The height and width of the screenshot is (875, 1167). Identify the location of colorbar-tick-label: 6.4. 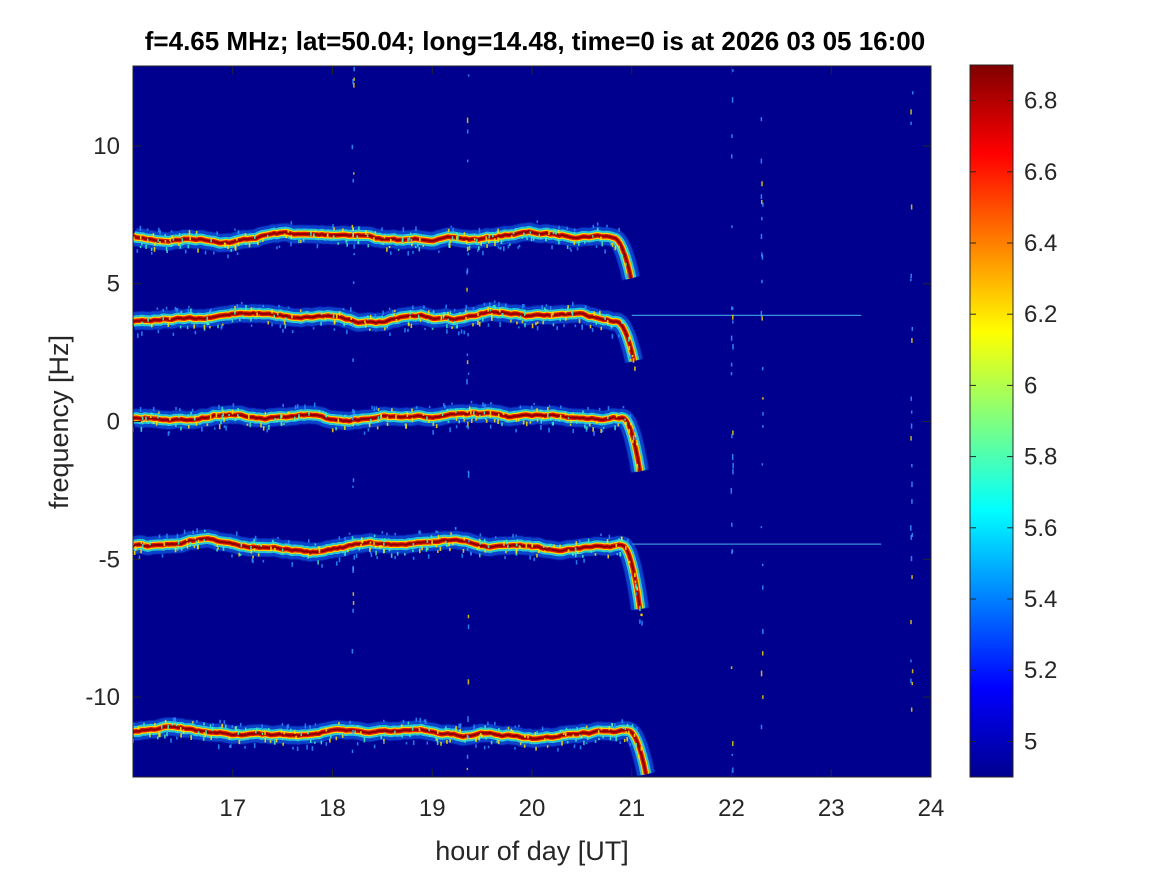
(1040, 243).